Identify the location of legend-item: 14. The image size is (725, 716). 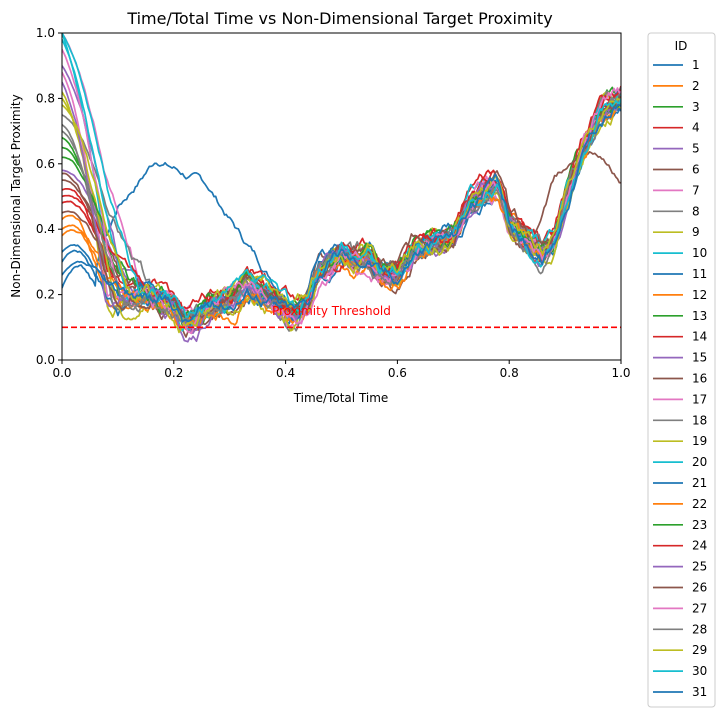
(680, 337).